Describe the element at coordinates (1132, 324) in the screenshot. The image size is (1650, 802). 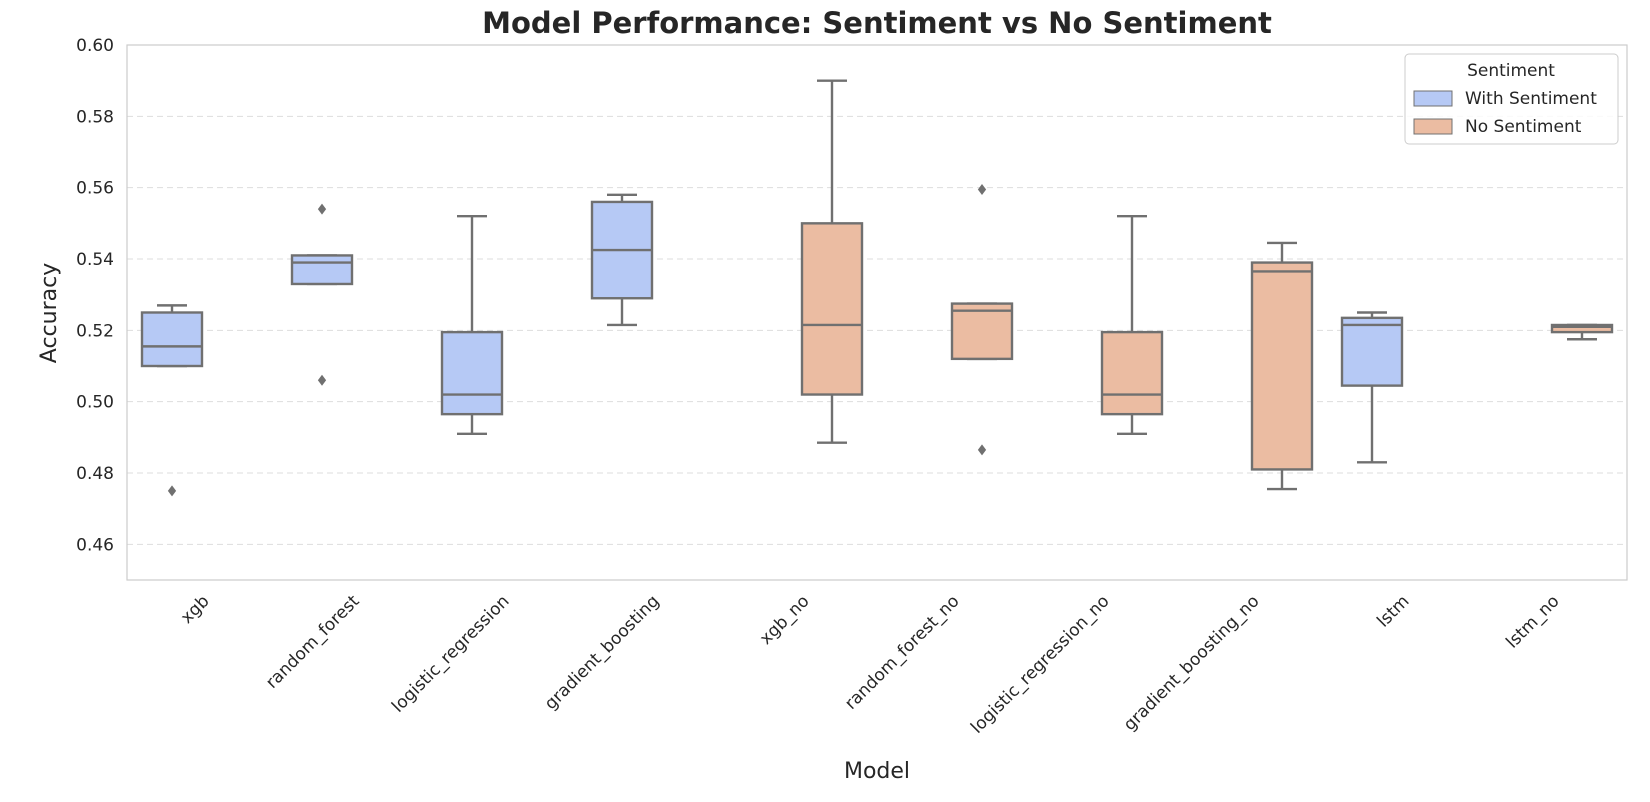
I see `box-logistic-regression-no` at that location.